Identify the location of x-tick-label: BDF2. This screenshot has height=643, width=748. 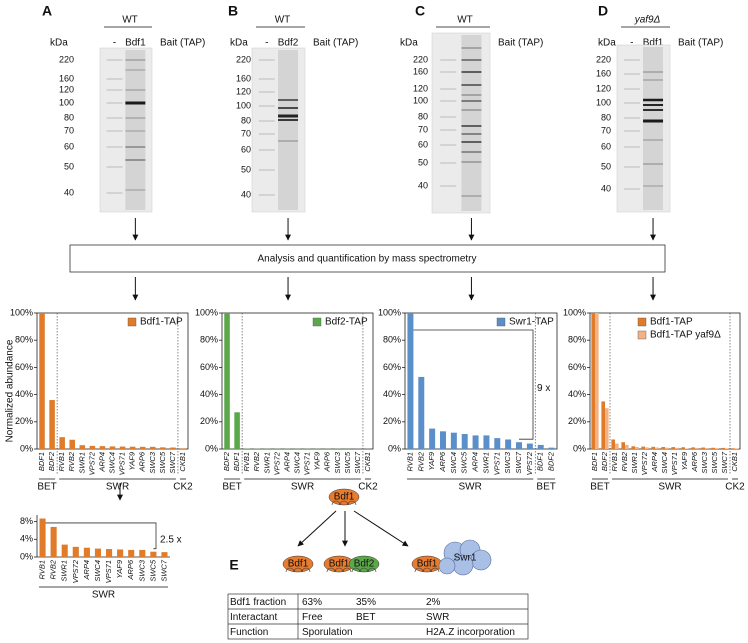
(226, 461).